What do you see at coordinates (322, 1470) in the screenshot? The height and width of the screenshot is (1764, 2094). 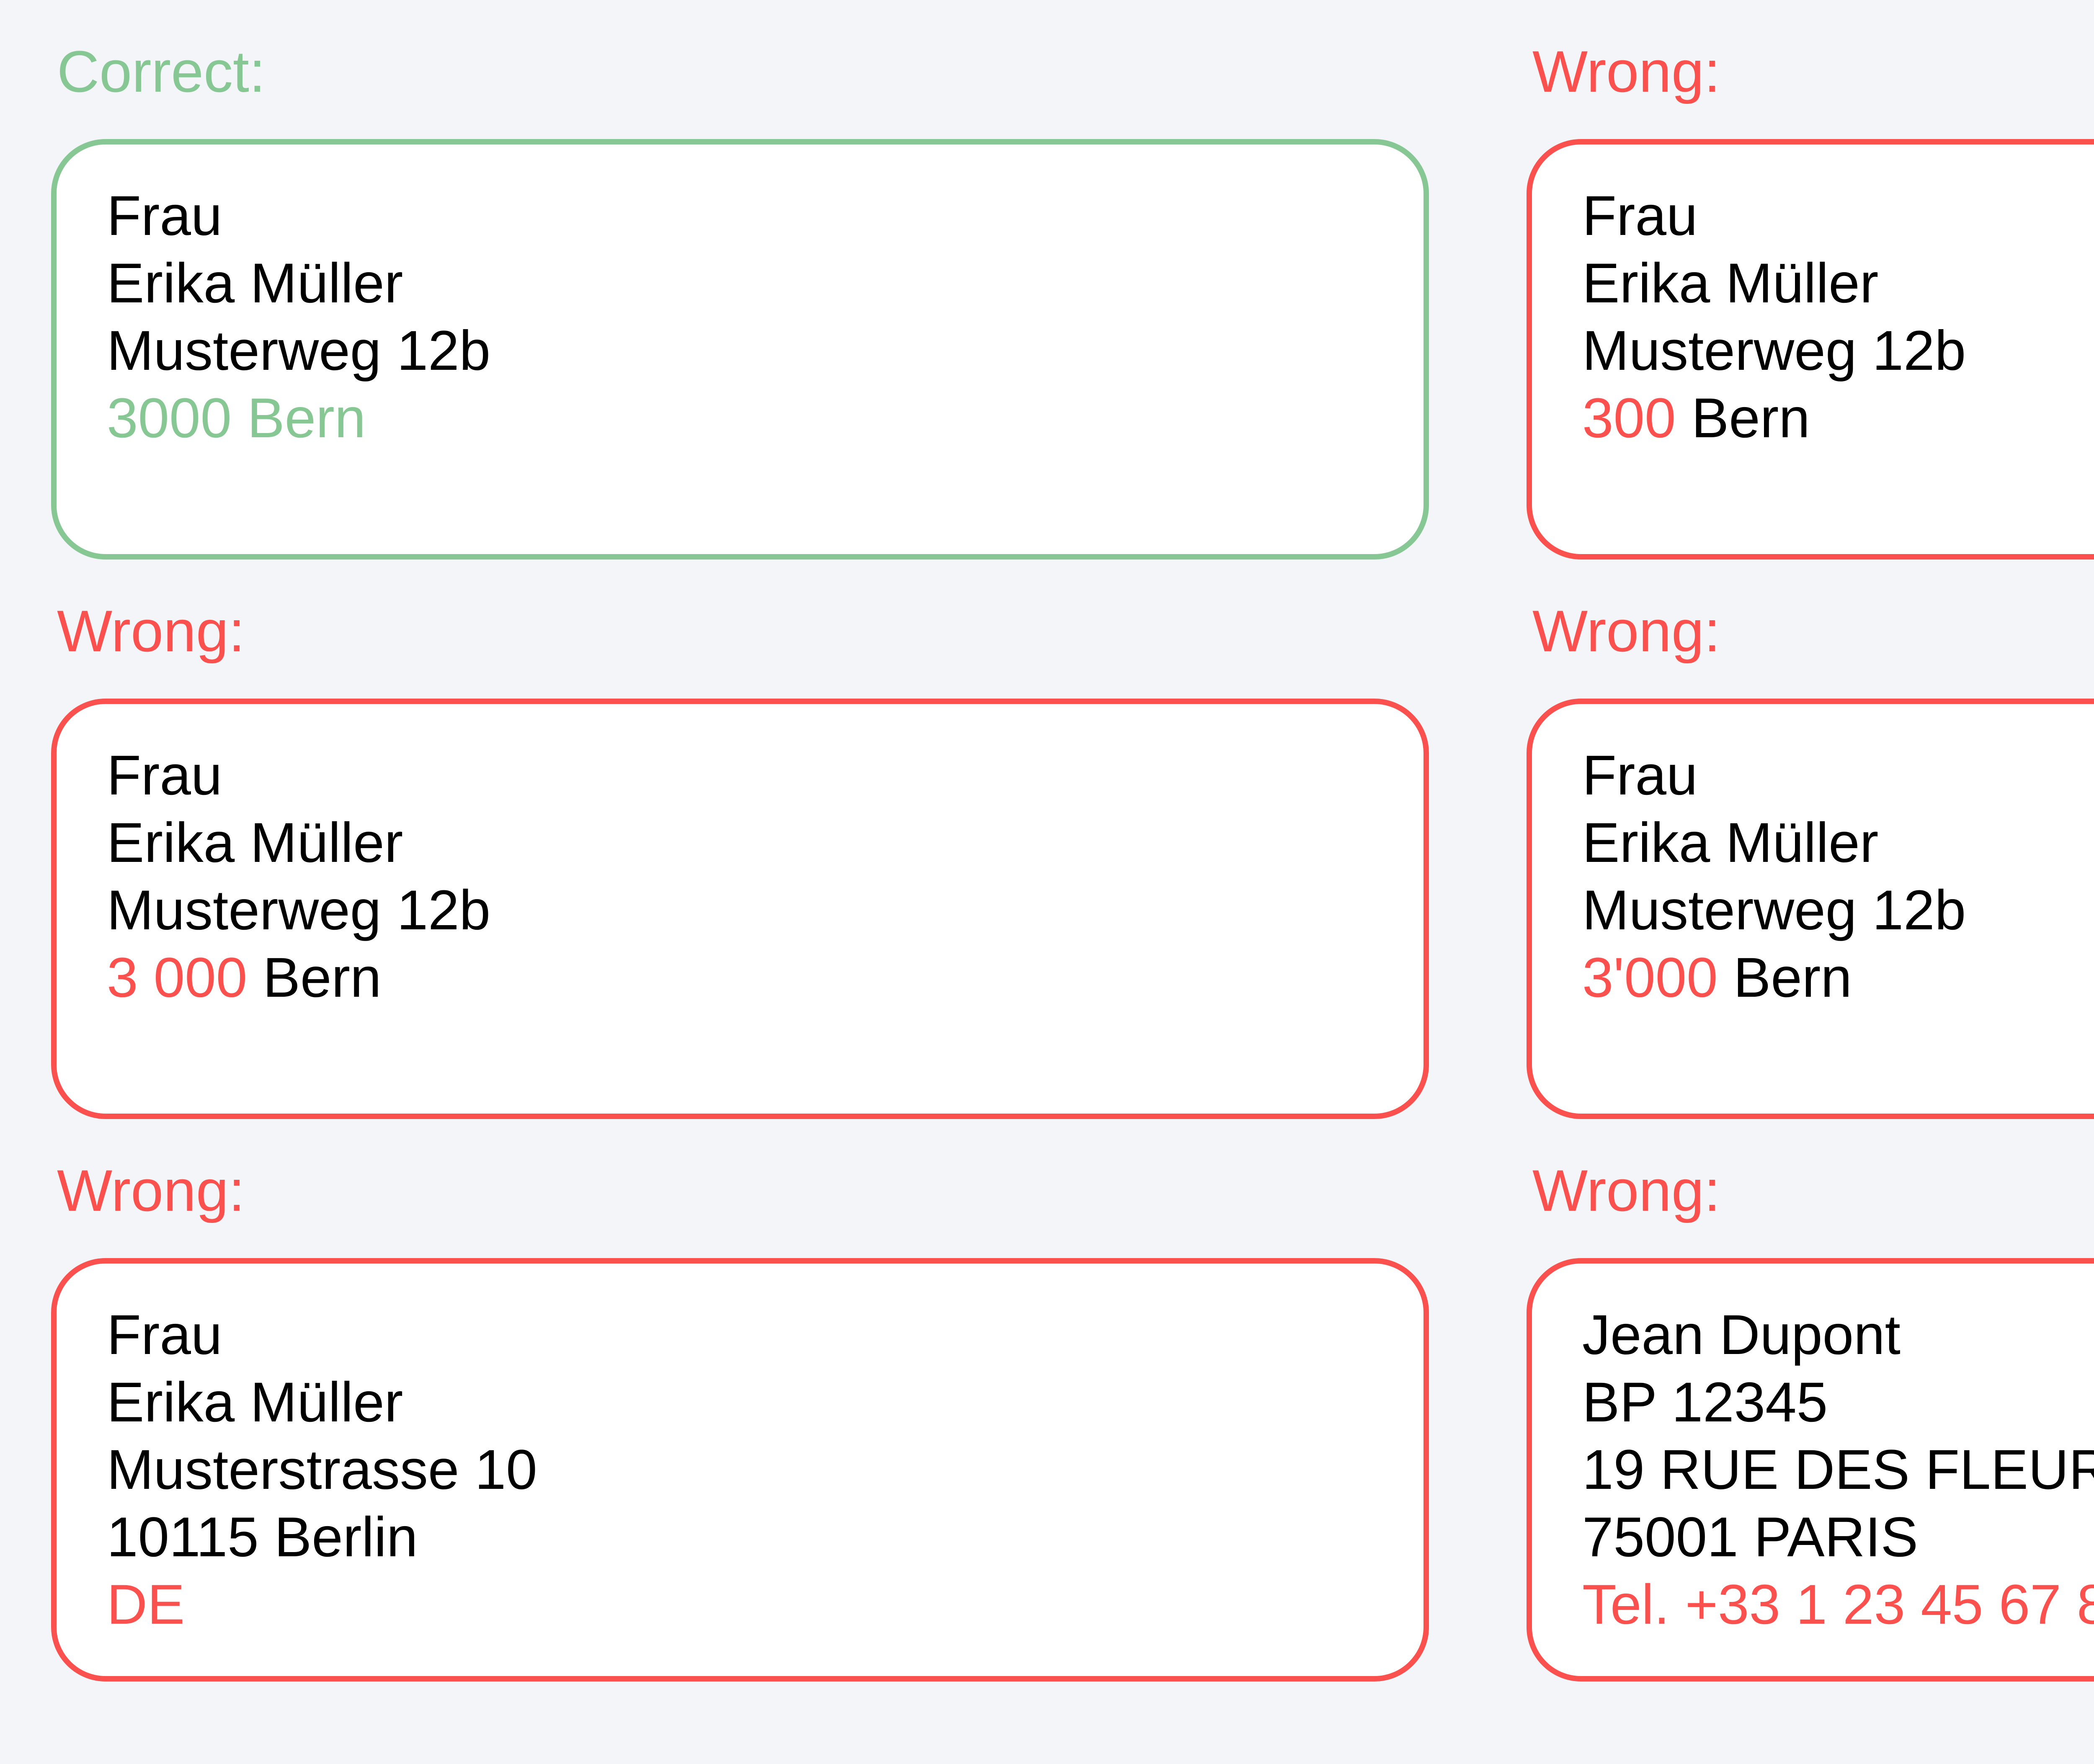 I see `address-segment: Musterstrasse 10` at bounding box center [322, 1470].